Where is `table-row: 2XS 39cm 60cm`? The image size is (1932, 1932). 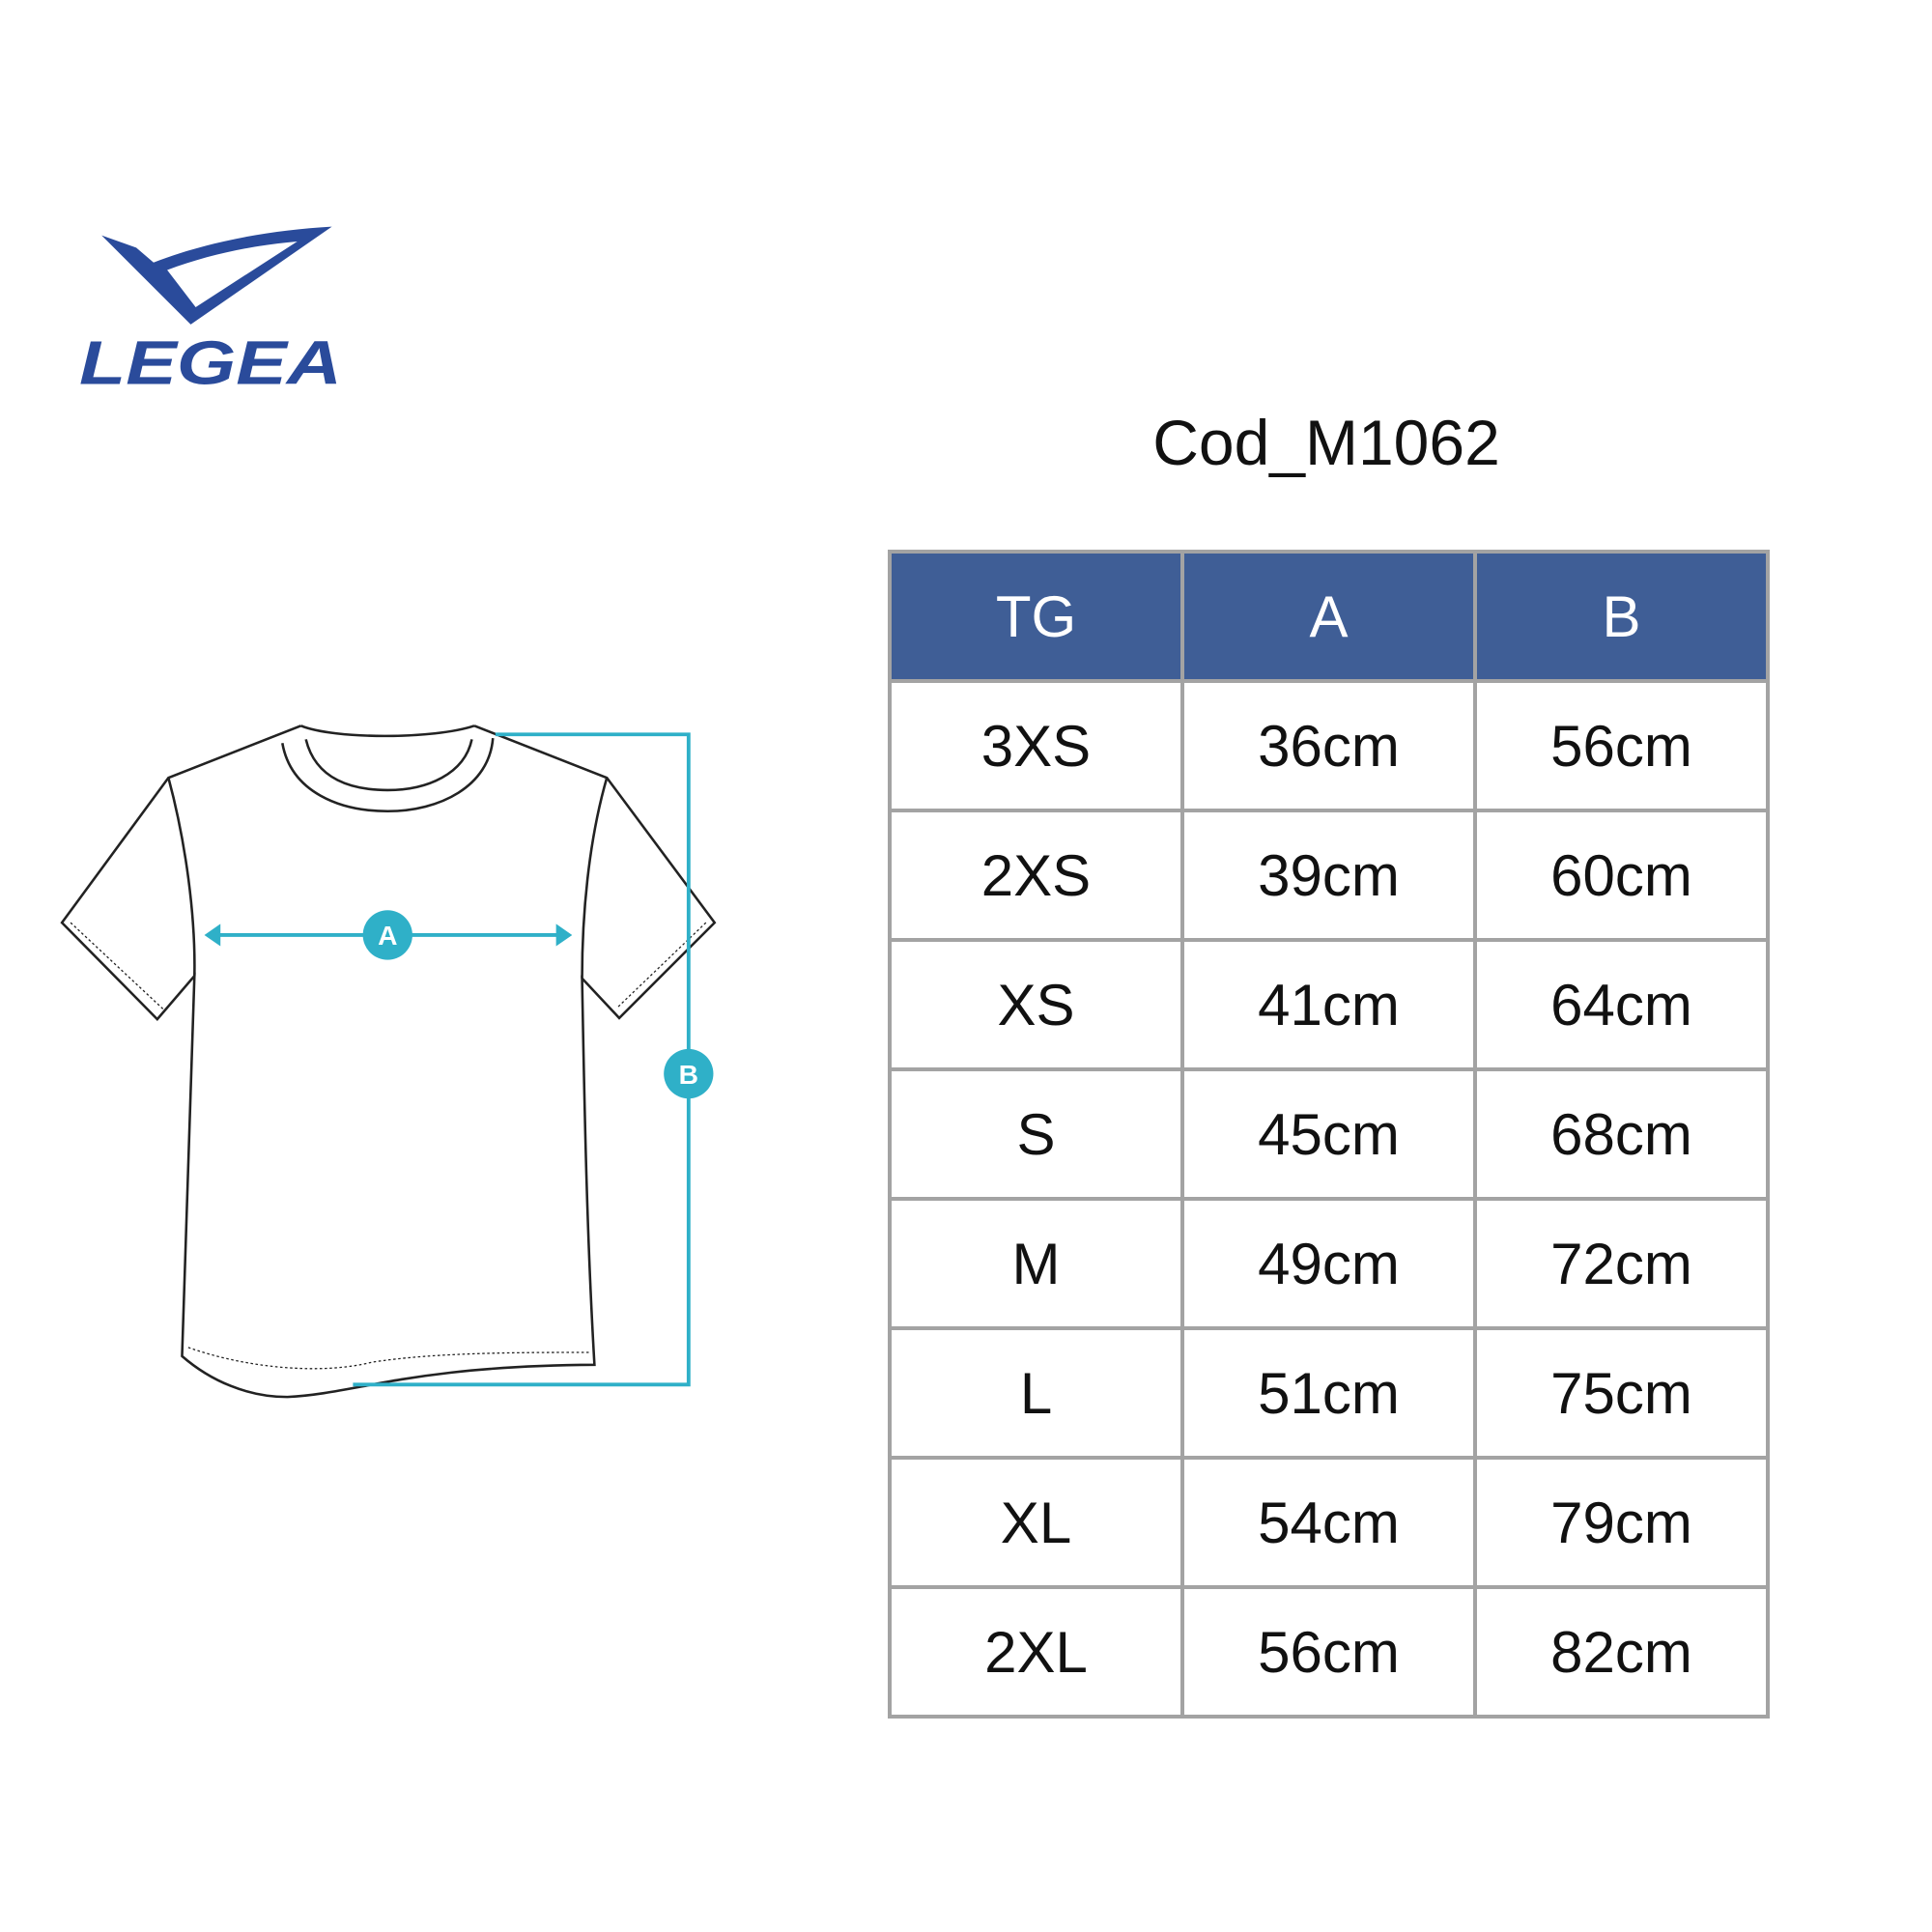
table-row: 2XS 39cm 60cm is located at coordinates (1329, 875).